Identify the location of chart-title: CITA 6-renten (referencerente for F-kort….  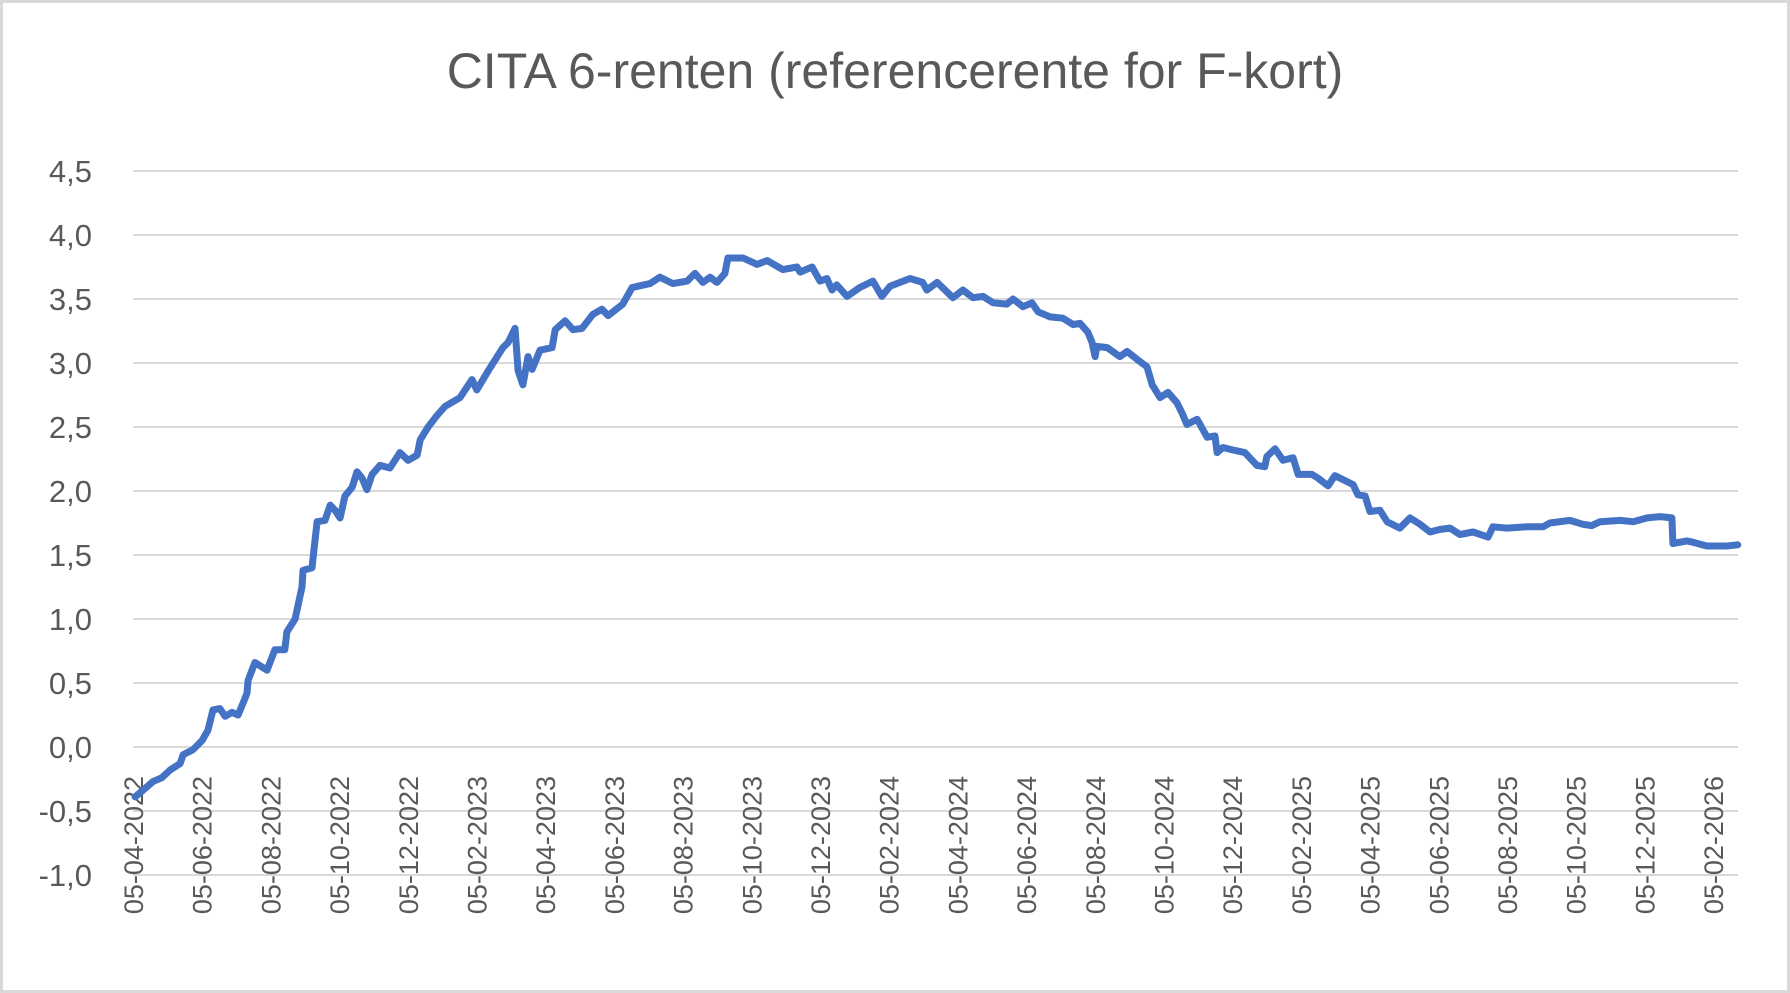
(895, 71).